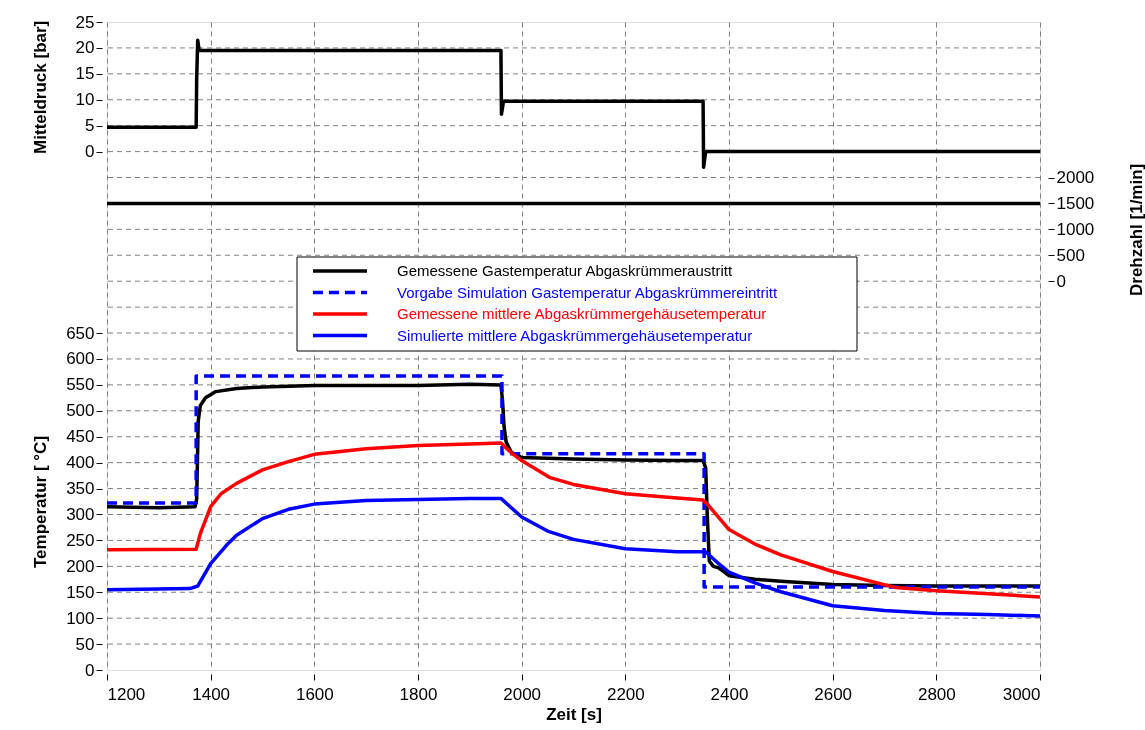 The height and width of the screenshot is (730, 1145). Describe the element at coordinates (80, 437) in the screenshot. I see `y-tick-label: 450` at that location.